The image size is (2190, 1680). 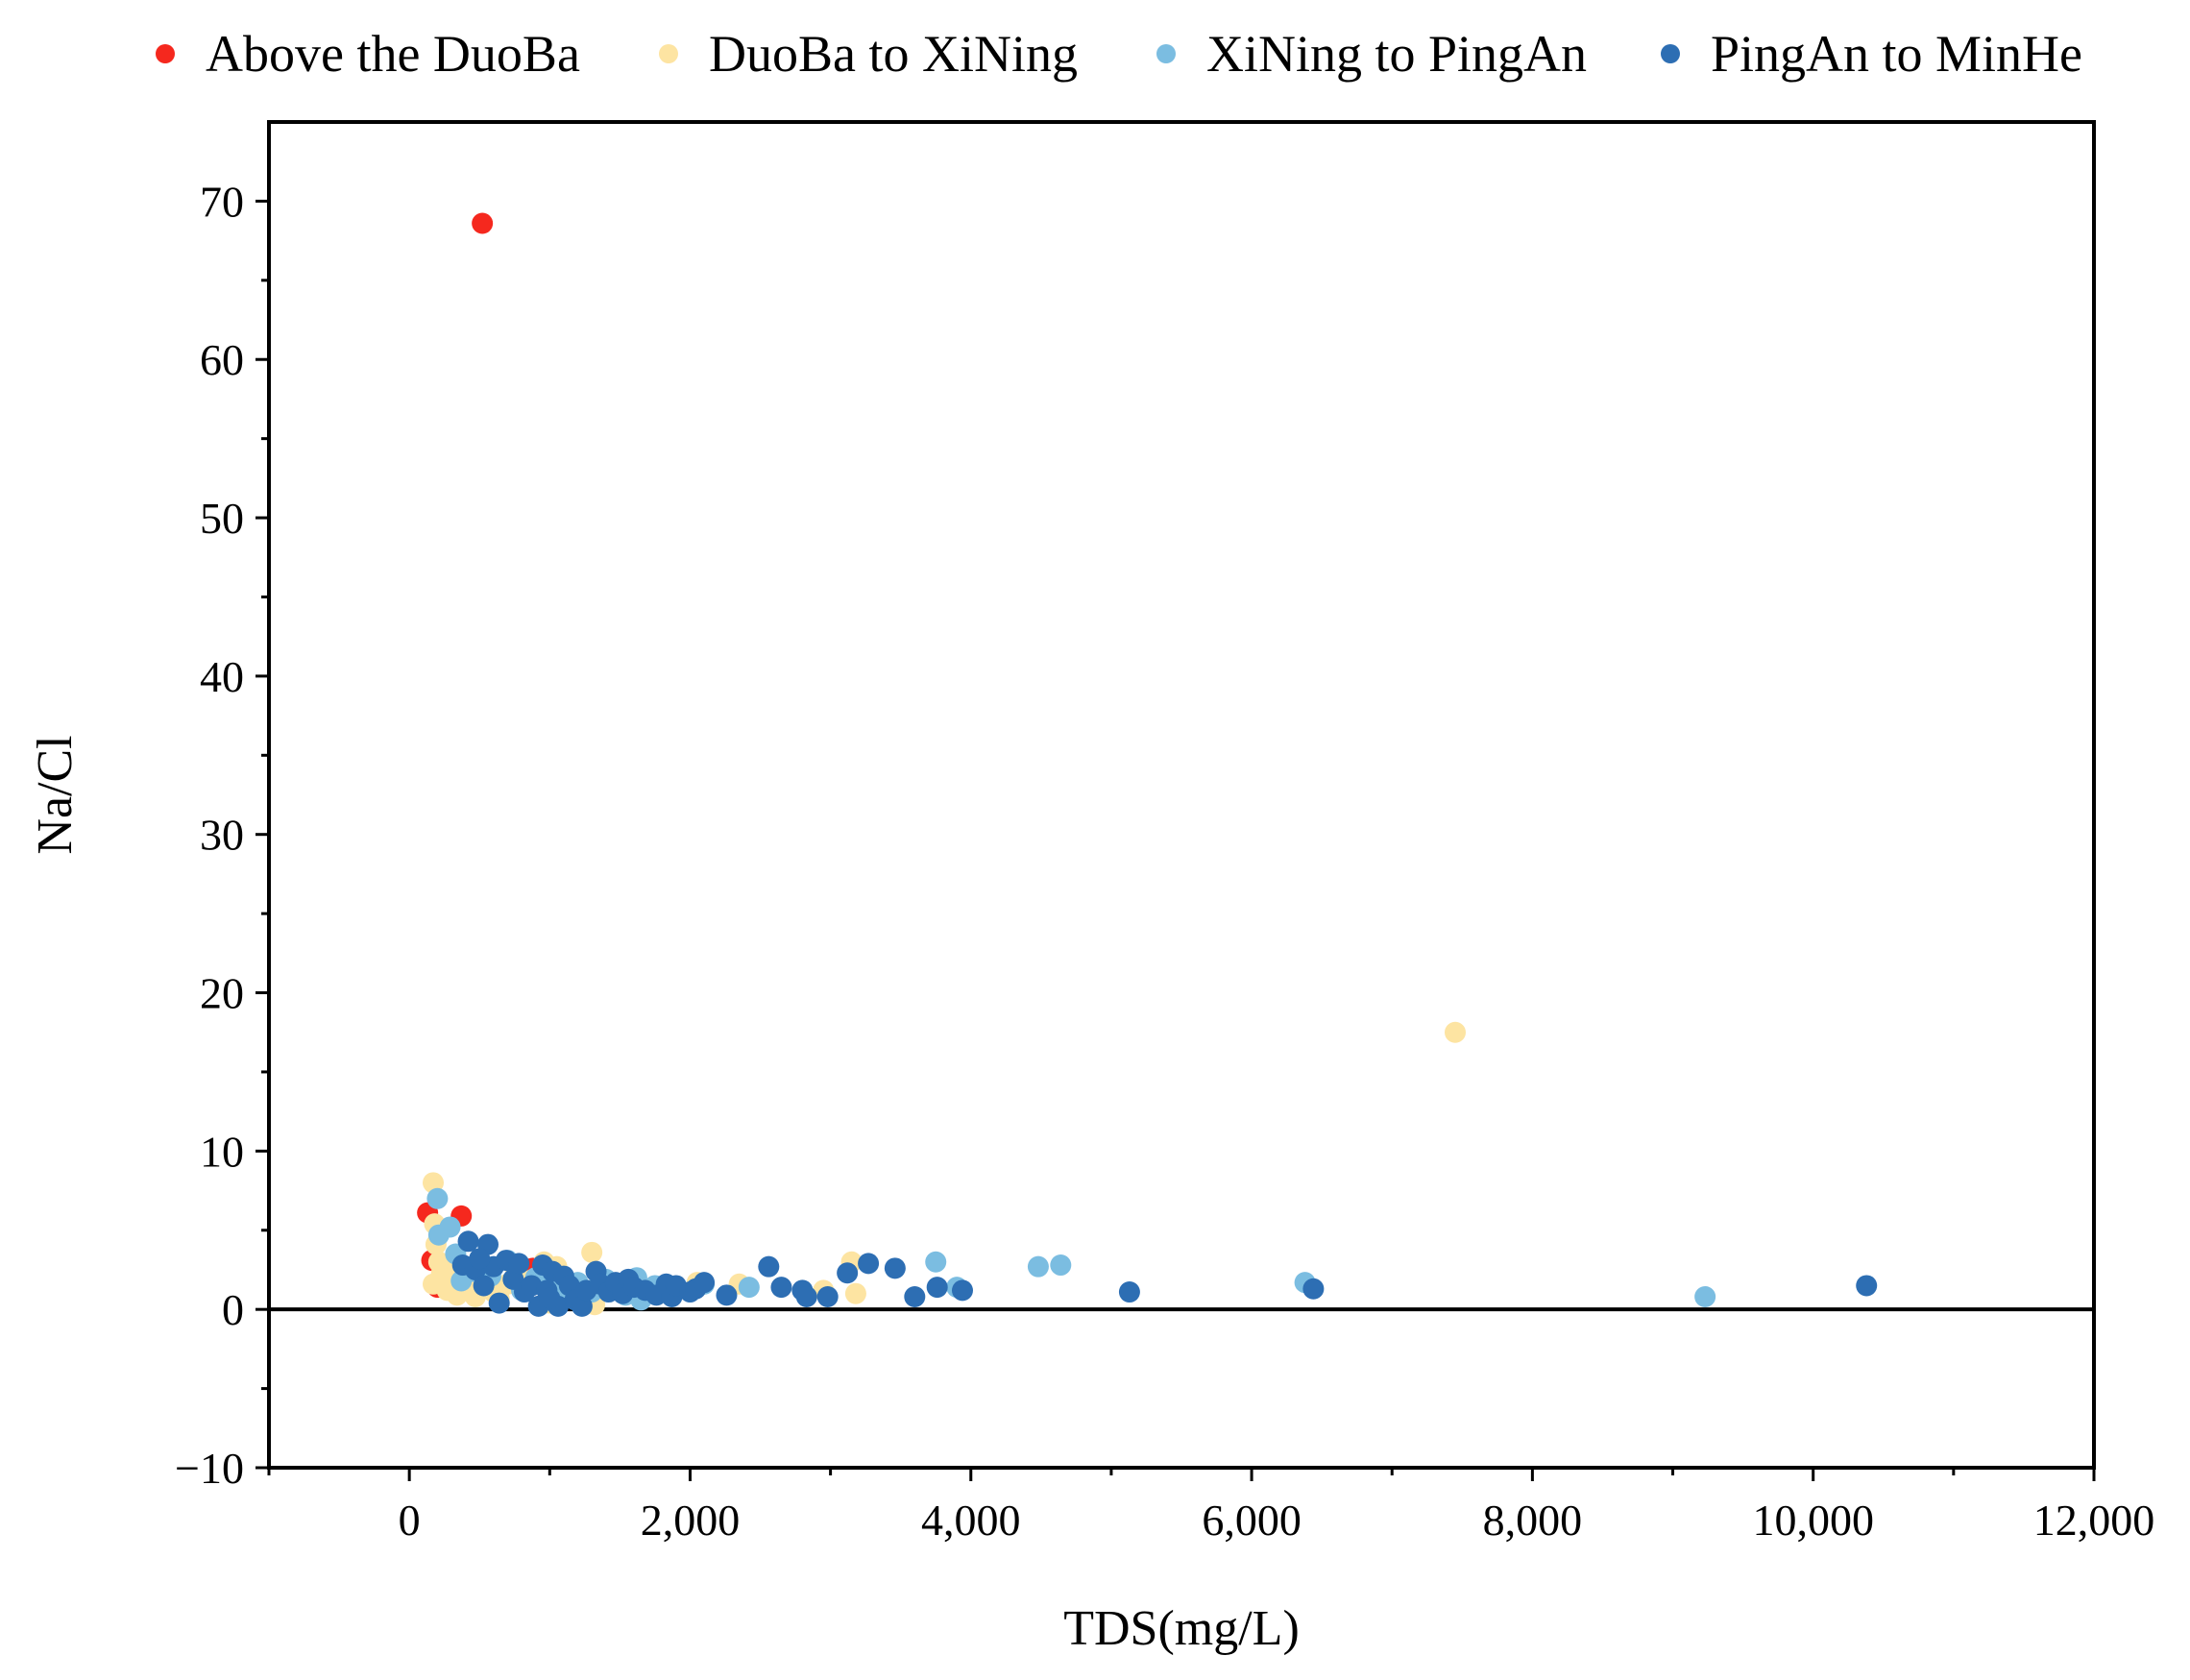 I want to click on y-tick-label: 30, so click(x=222, y=835).